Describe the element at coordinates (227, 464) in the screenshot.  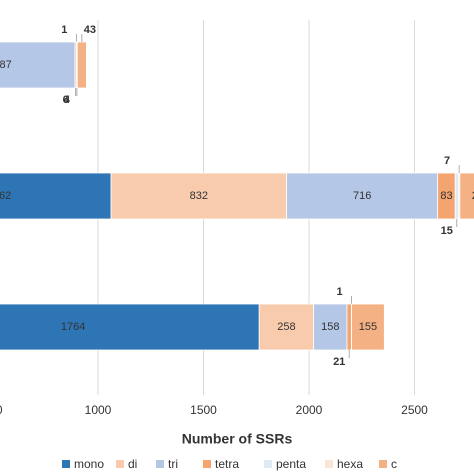
I see `legend-label: tetra` at that location.